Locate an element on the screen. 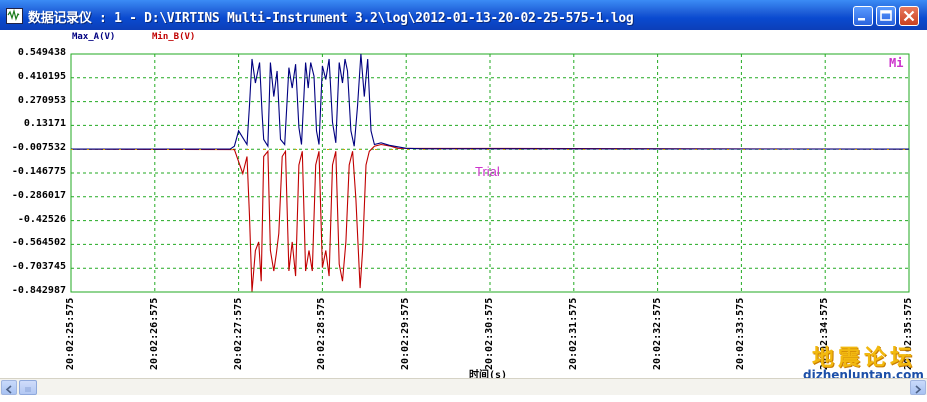 The width and height of the screenshot is (927, 402). trial-label: Trial is located at coordinates (487, 171).